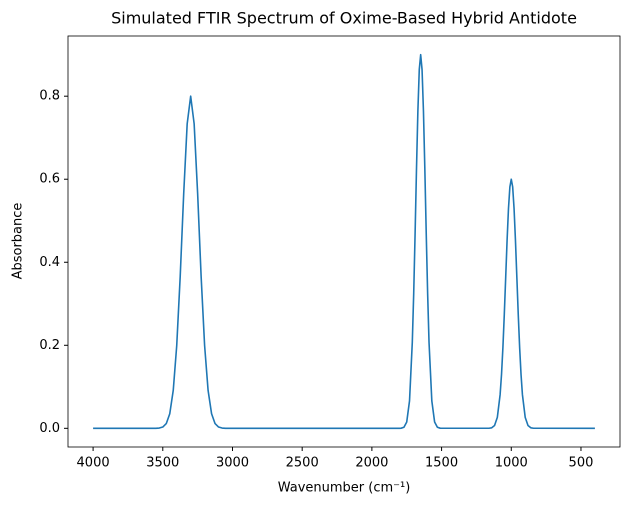 Image resolution: width=630 pixels, height=505 pixels. Describe the element at coordinates (441, 463) in the screenshot. I see `x-tick-label: 1500` at that location.